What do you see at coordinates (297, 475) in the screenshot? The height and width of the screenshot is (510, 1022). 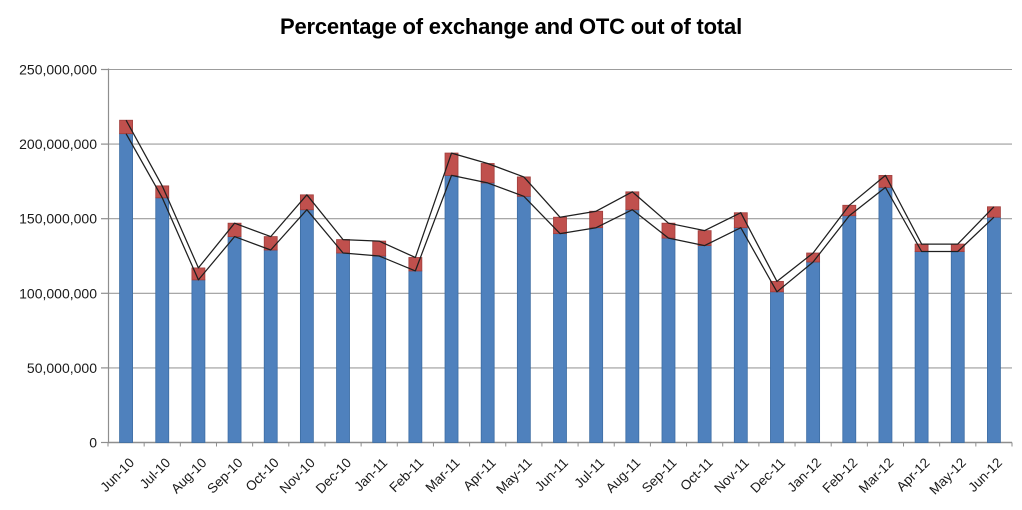 I see `x-tick-label: Nov-10` at bounding box center [297, 475].